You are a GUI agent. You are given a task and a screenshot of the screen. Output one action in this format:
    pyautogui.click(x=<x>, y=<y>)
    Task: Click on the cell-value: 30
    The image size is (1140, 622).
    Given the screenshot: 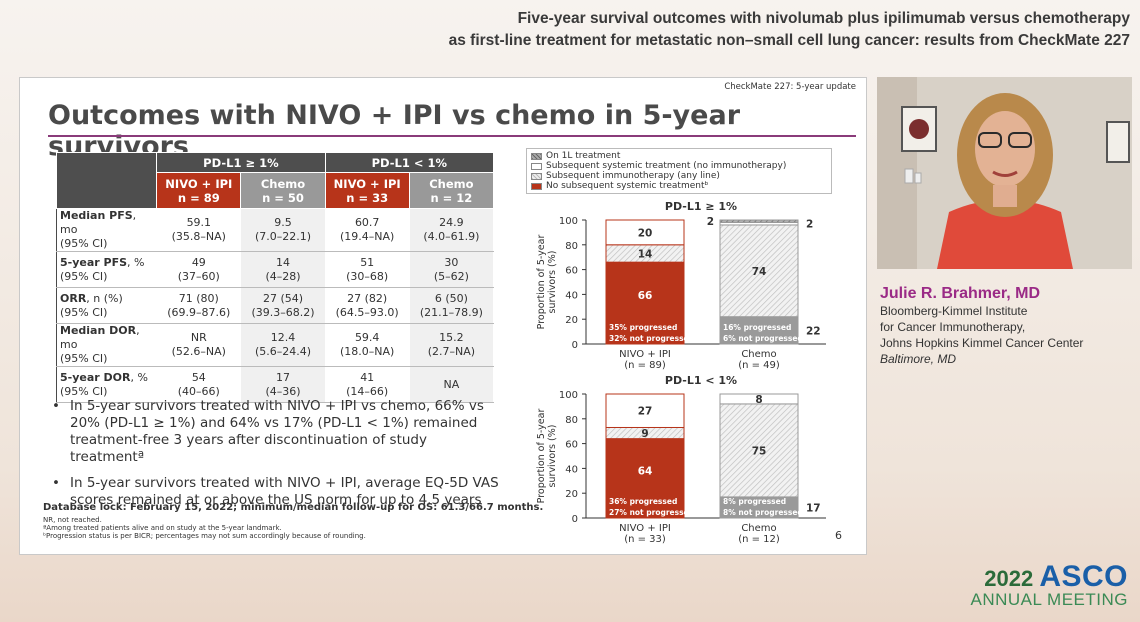 What is the action you would take?
    pyautogui.click(x=451, y=262)
    